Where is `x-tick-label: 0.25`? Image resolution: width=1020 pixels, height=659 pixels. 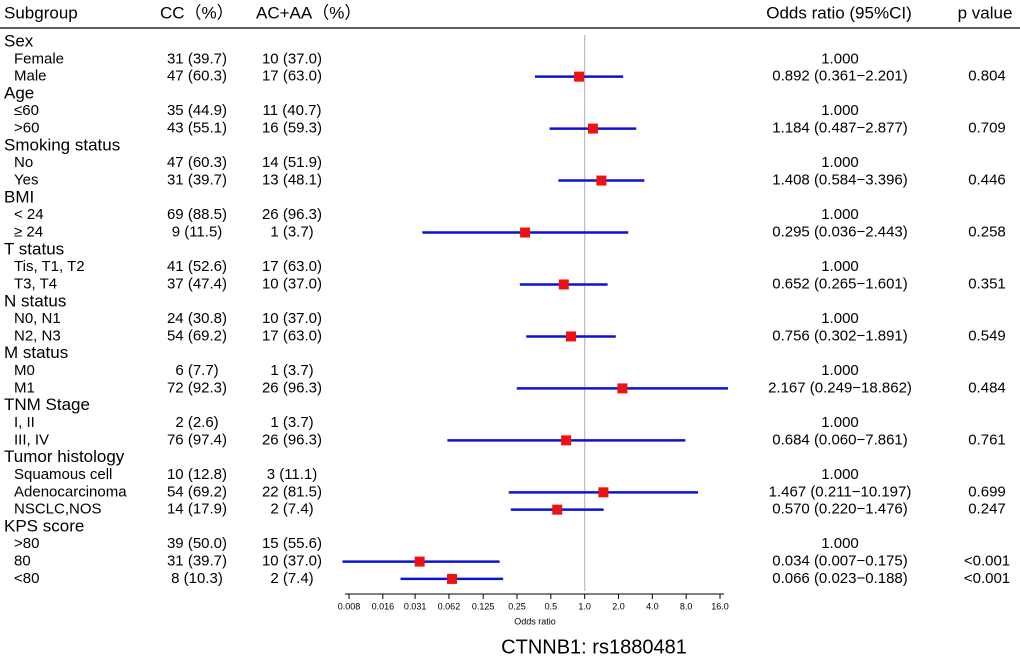 x-tick-label: 0.25 is located at coordinates (517, 606).